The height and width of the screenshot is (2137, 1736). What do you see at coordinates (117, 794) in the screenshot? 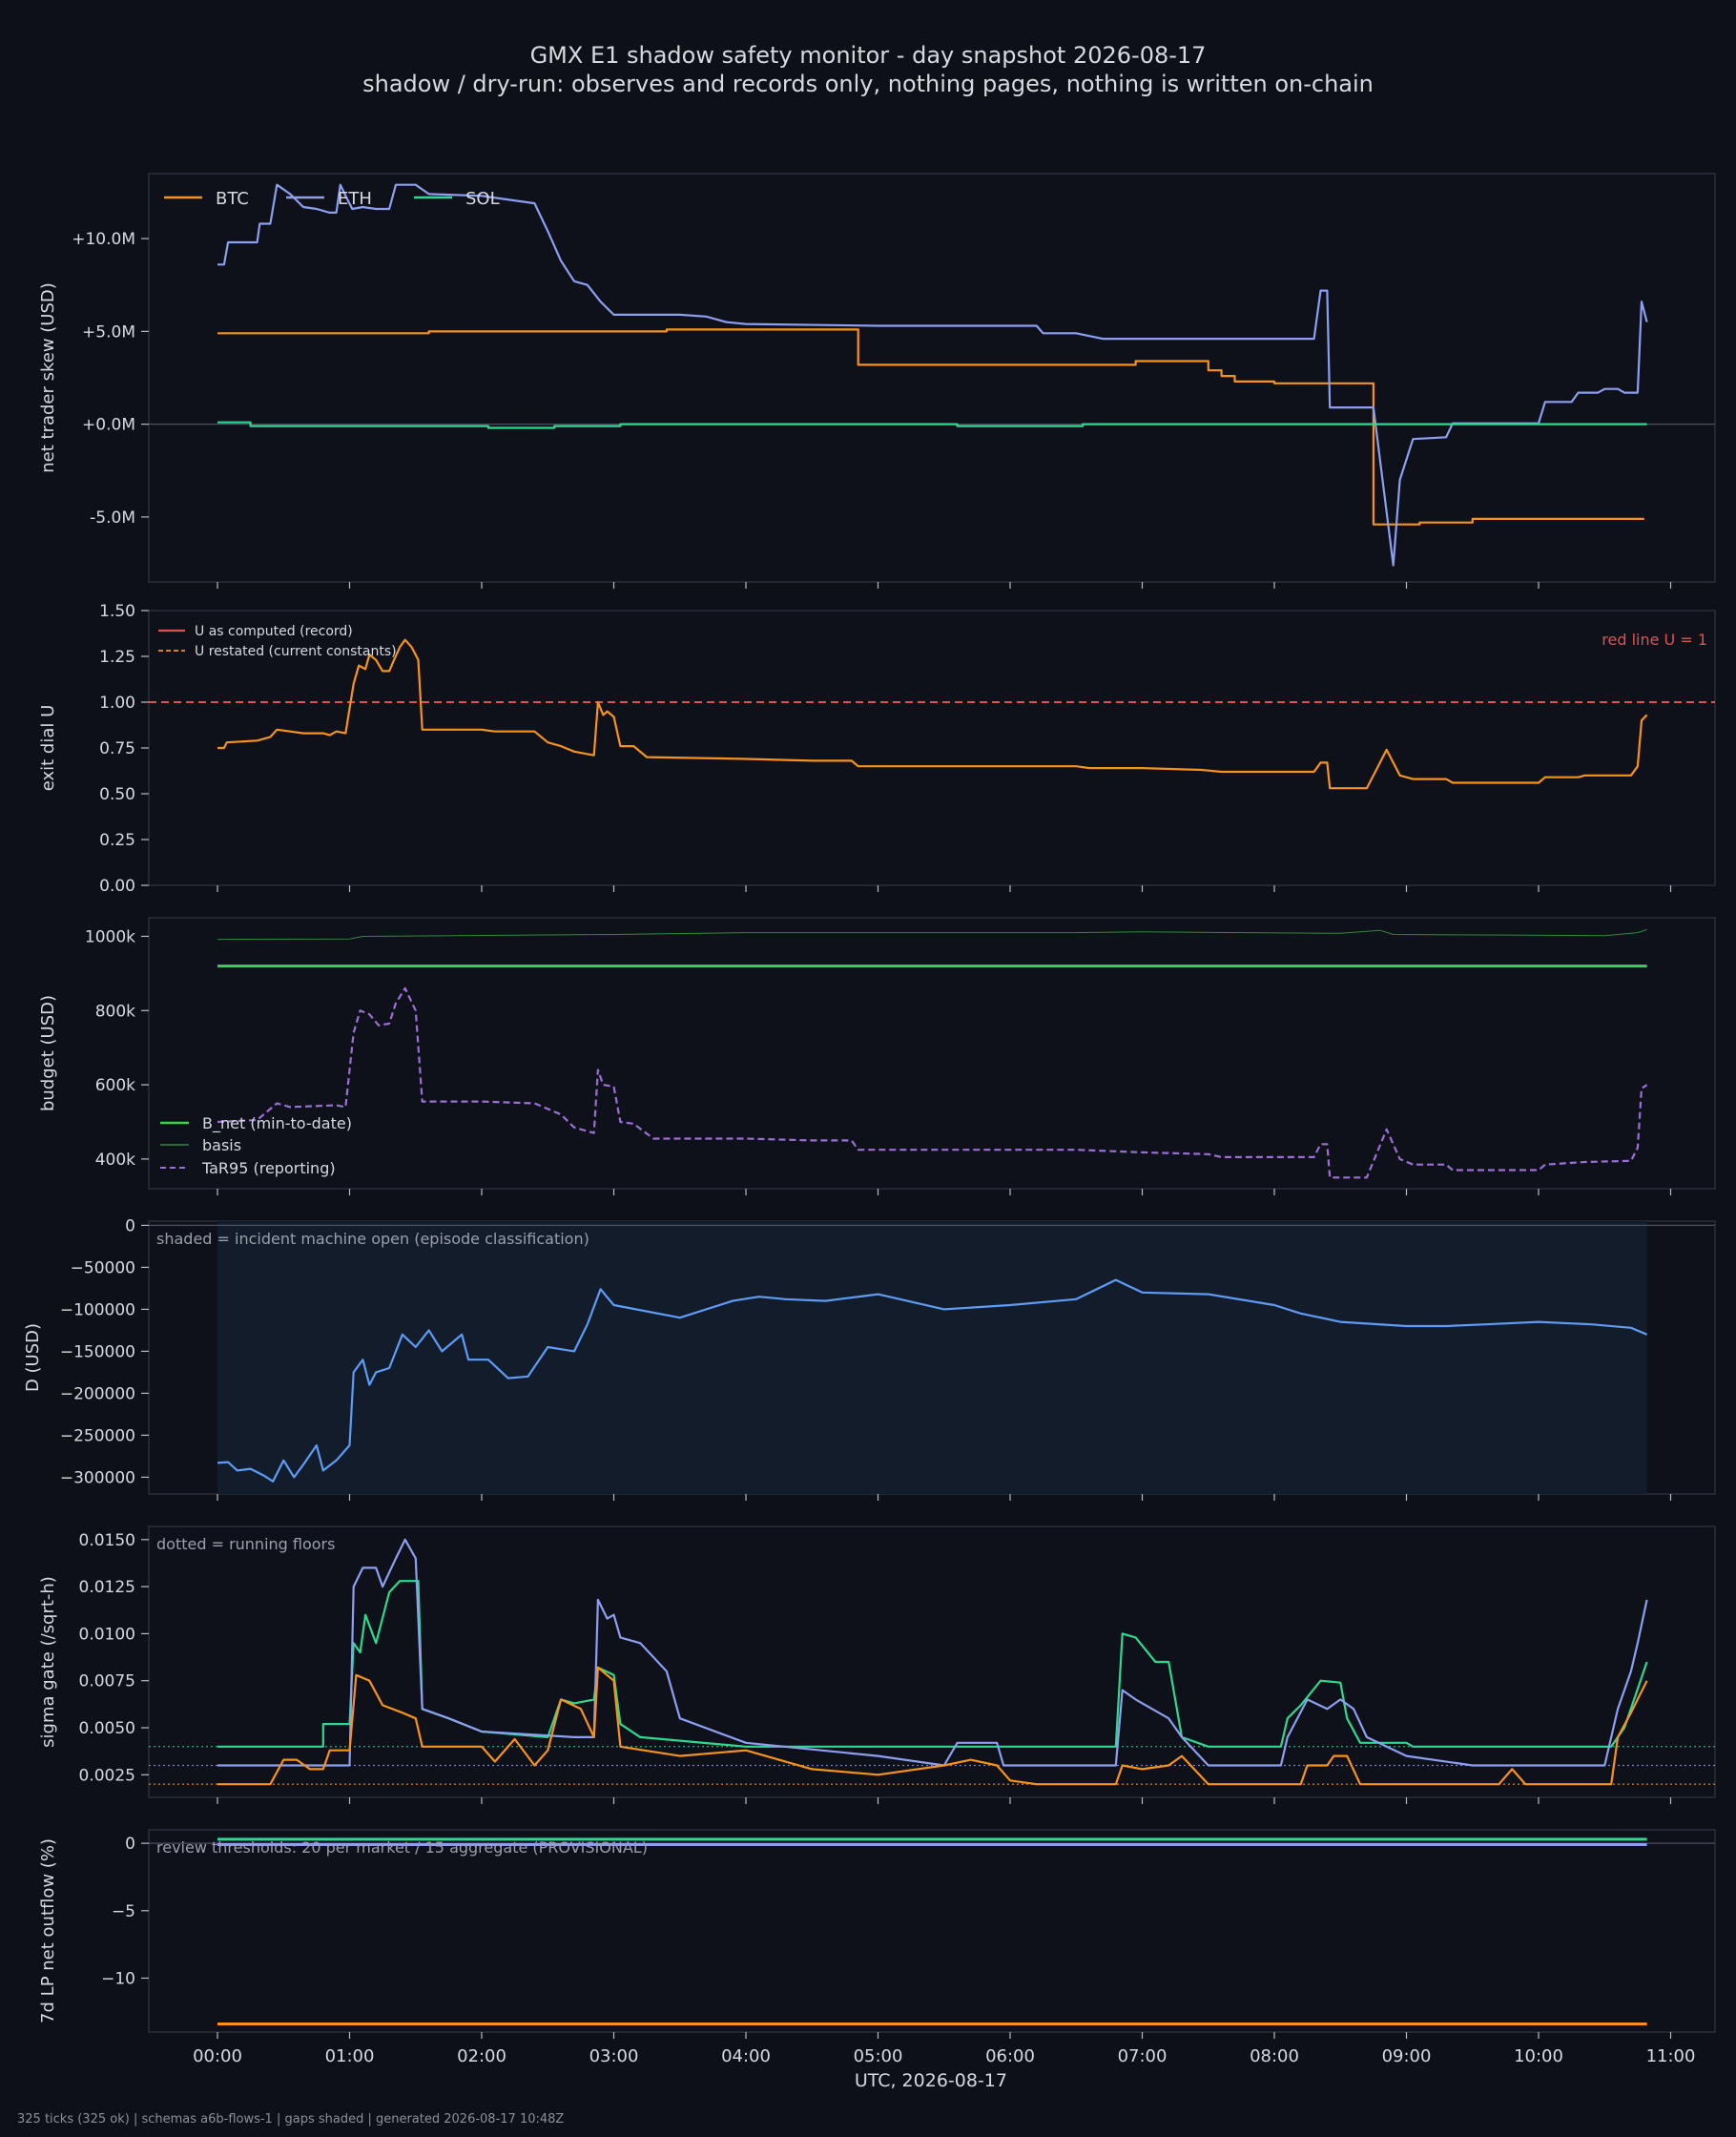
I see `y-tick-label: 0.50` at bounding box center [117, 794].